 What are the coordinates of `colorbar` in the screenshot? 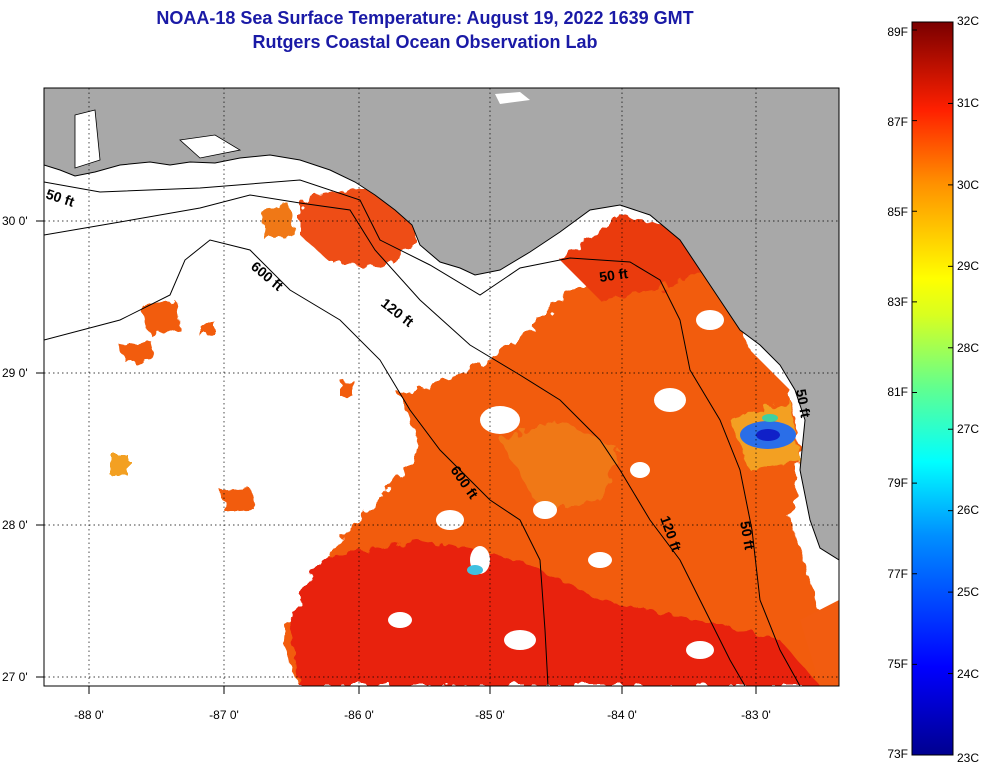 It's located at (932, 388).